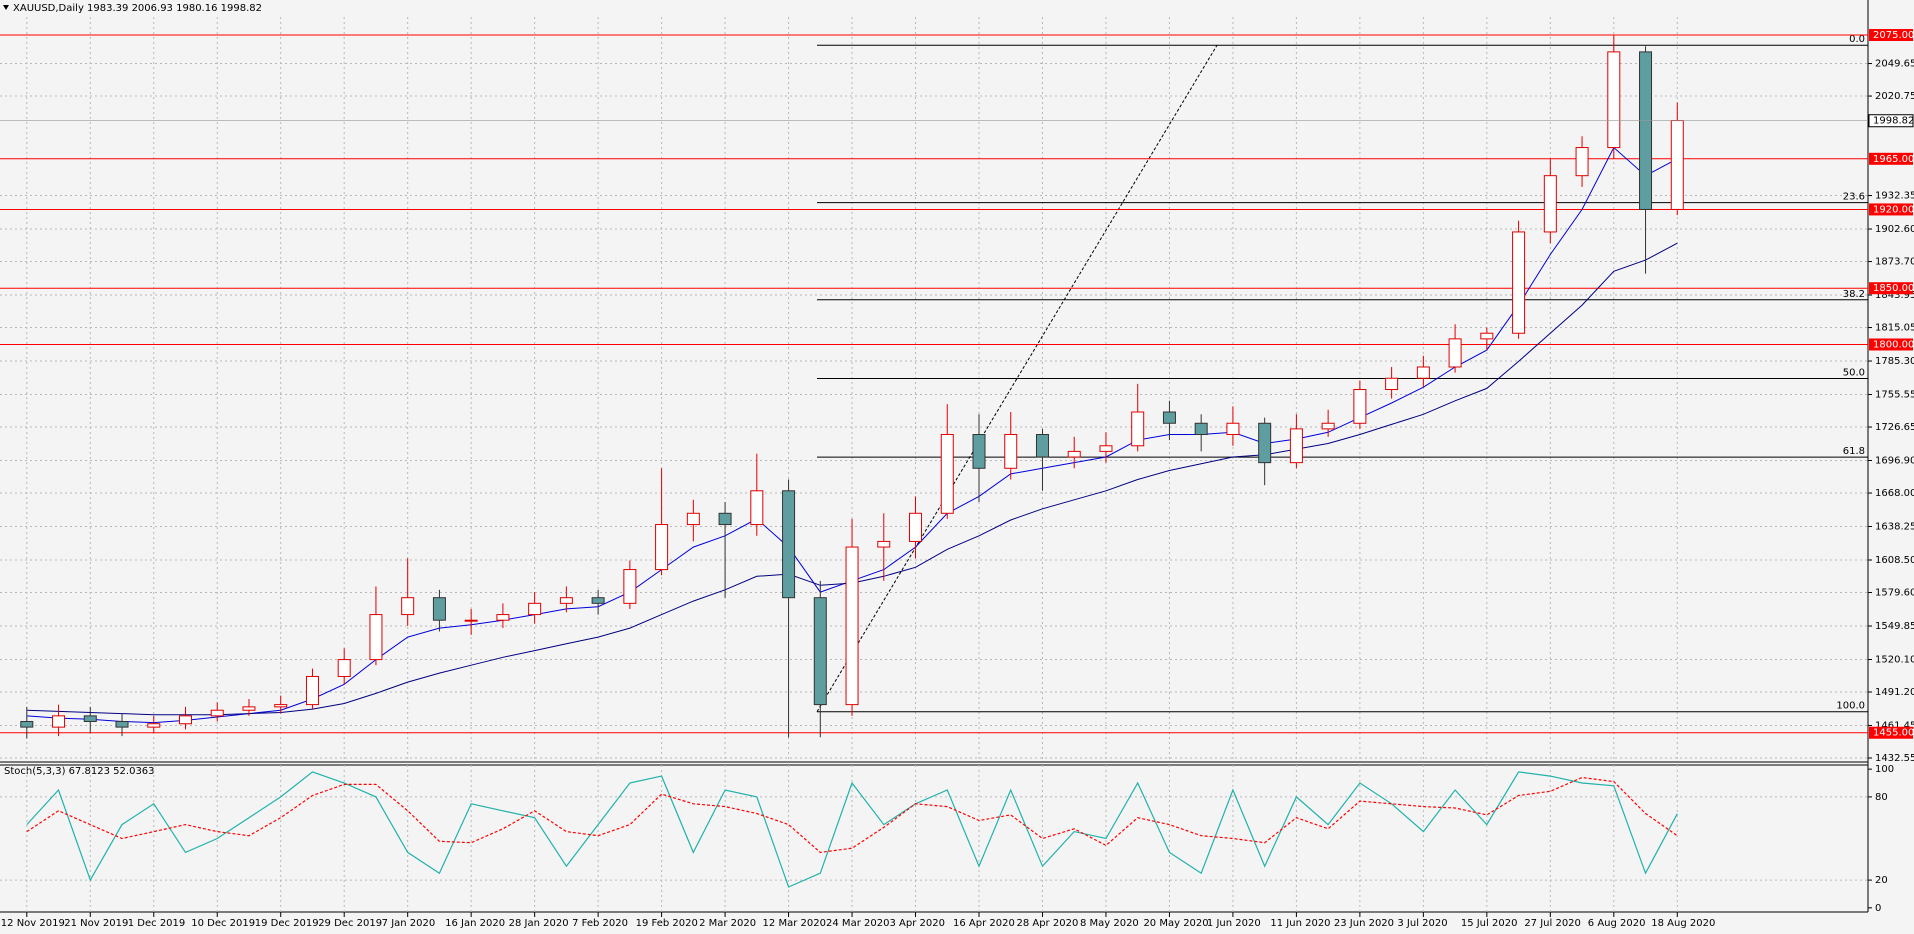 The image size is (1914, 934). What do you see at coordinates (1884, 769) in the screenshot?
I see `y-tick-label: 100` at bounding box center [1884, 769].